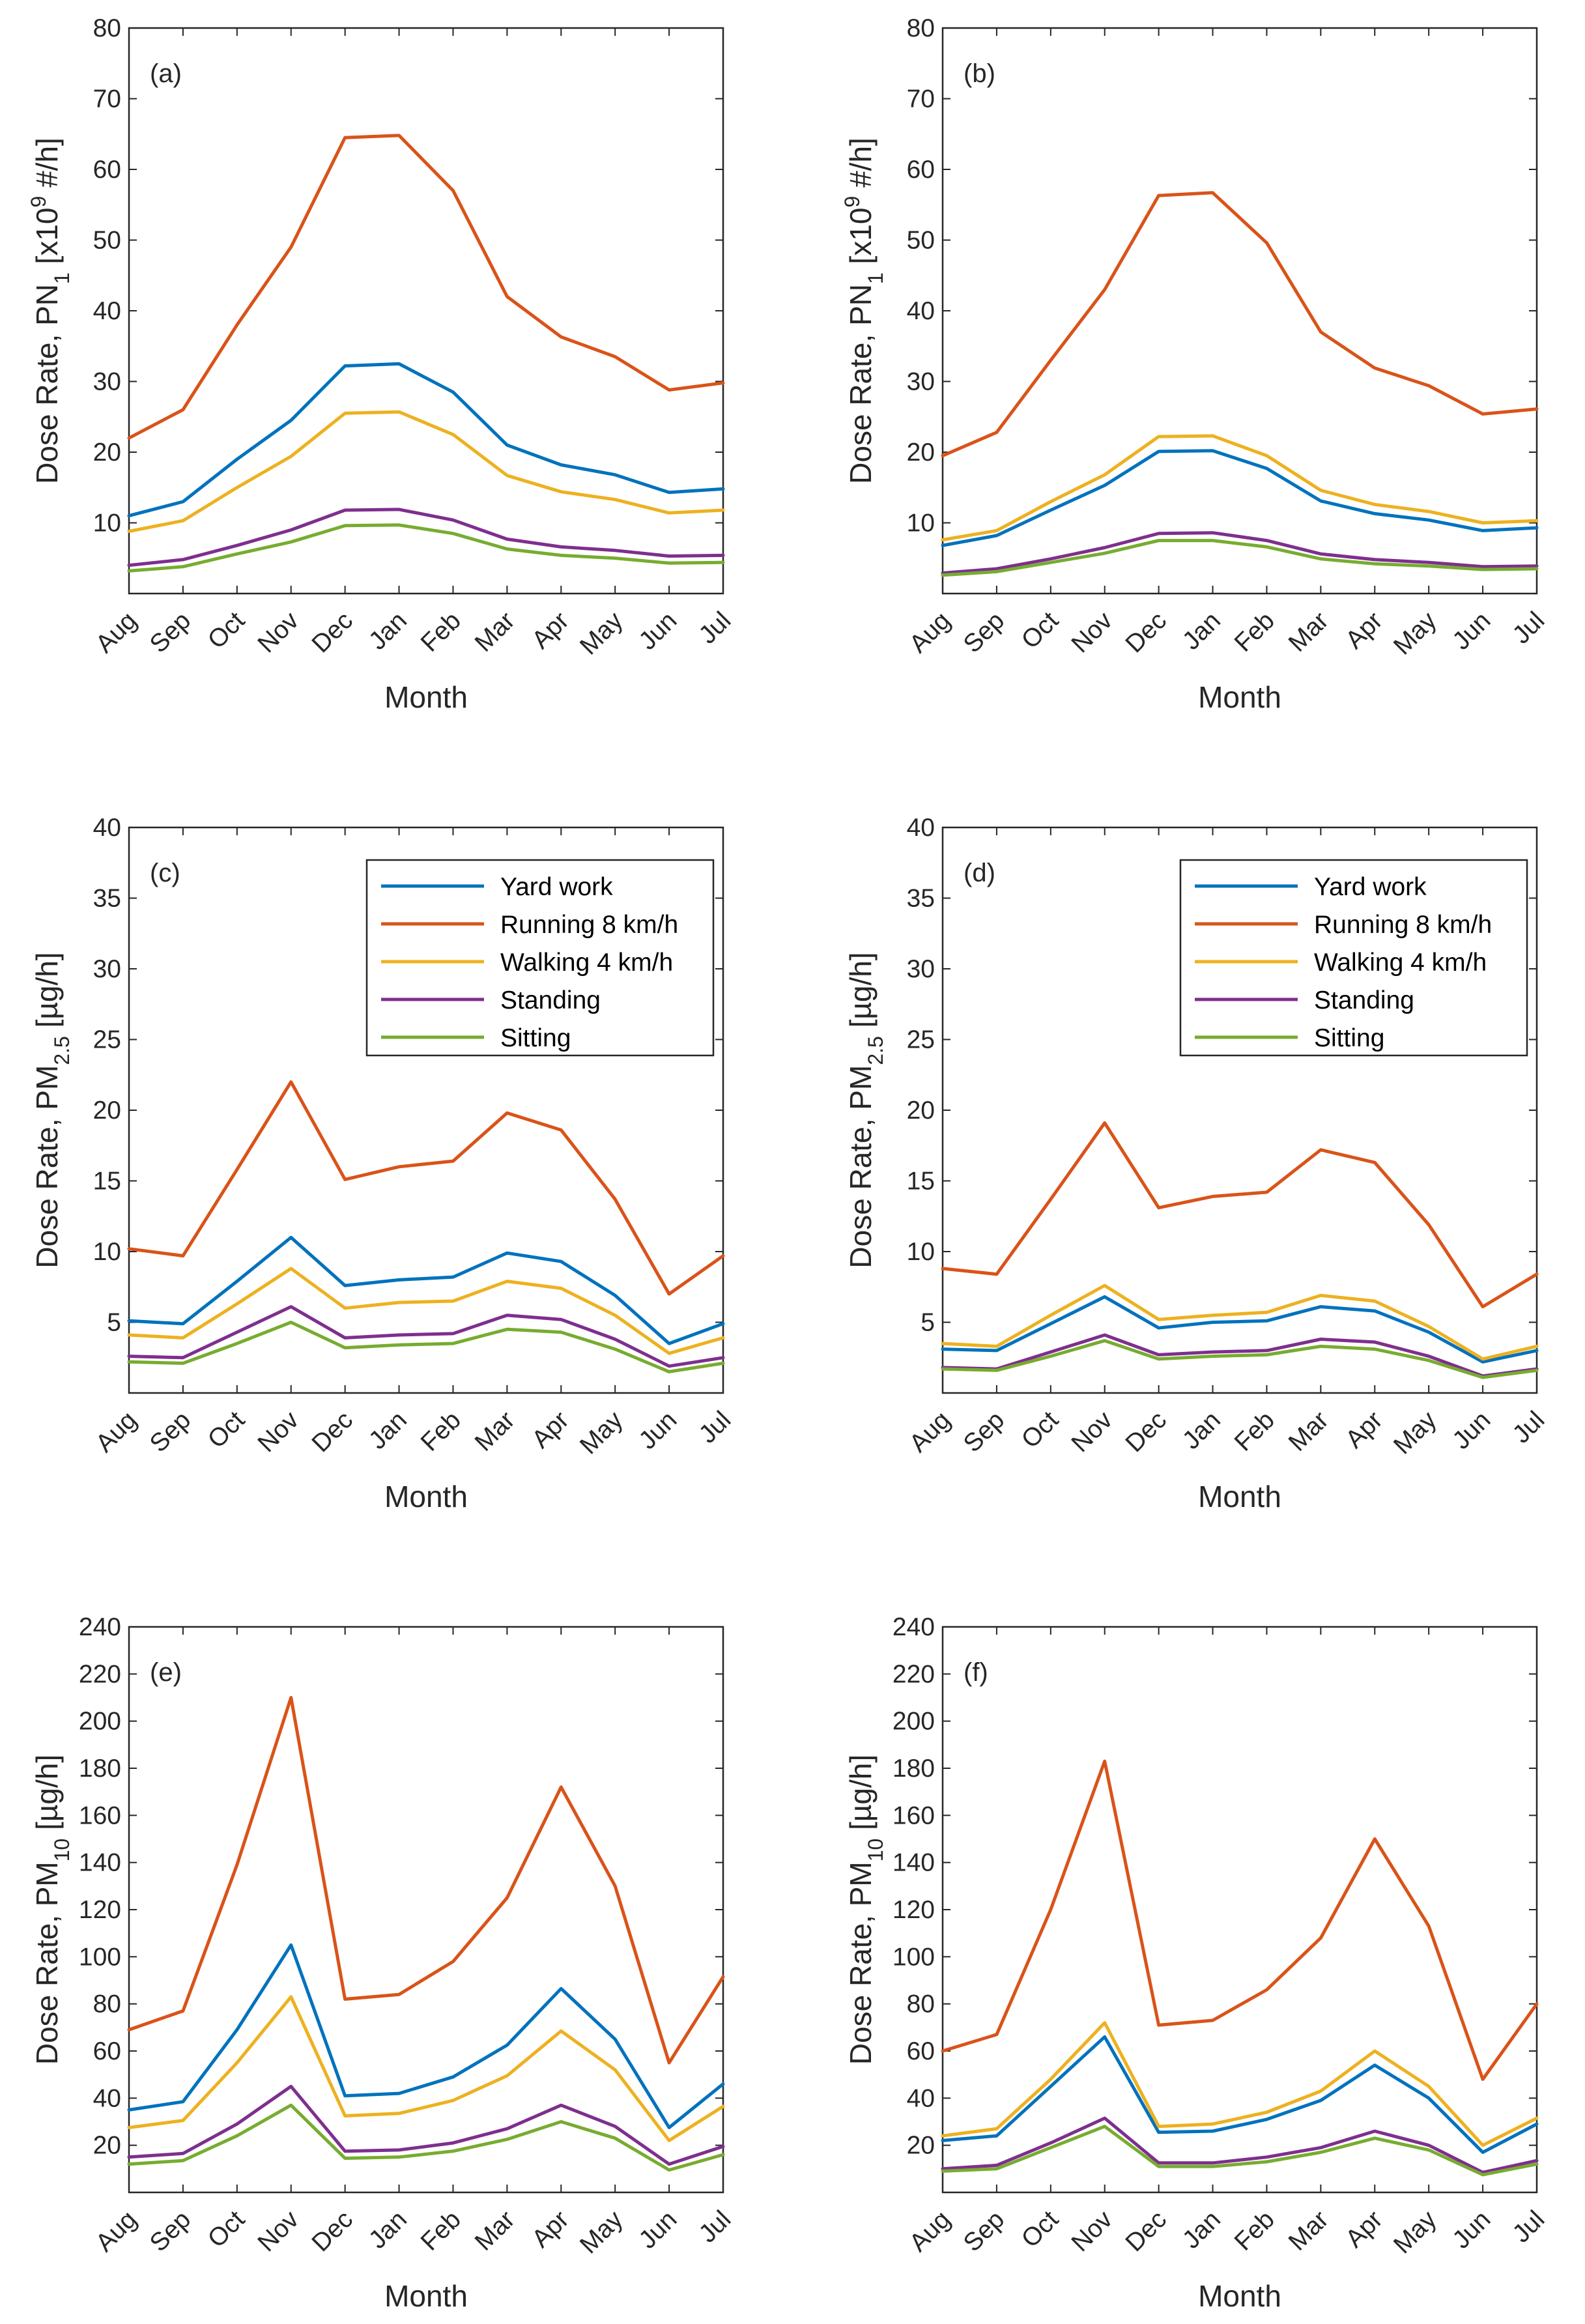 The width and height of the screenshot is (1585, 2324). I want to click on panel-d-xtick-label: Jul, so click(1528, 1428).